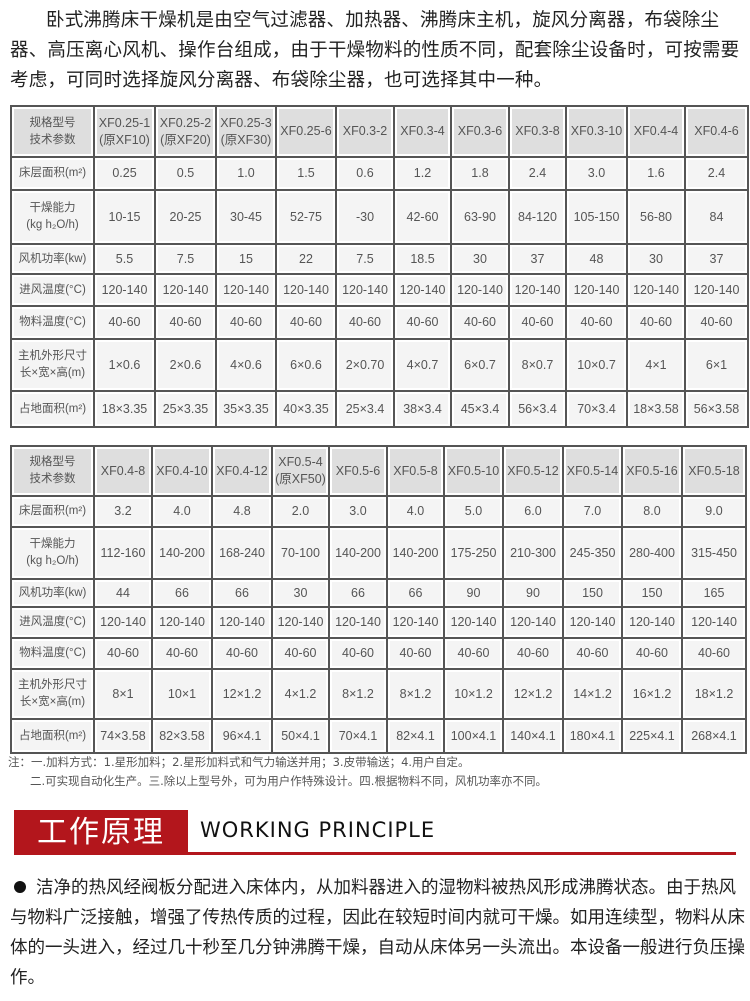 This screenshot has height=1001, width=750. What do you see at coordinates (246, 122) in the screenshot?
I see `model-header-cell-text: XF0.25-3` at bounding box center [246, 122].